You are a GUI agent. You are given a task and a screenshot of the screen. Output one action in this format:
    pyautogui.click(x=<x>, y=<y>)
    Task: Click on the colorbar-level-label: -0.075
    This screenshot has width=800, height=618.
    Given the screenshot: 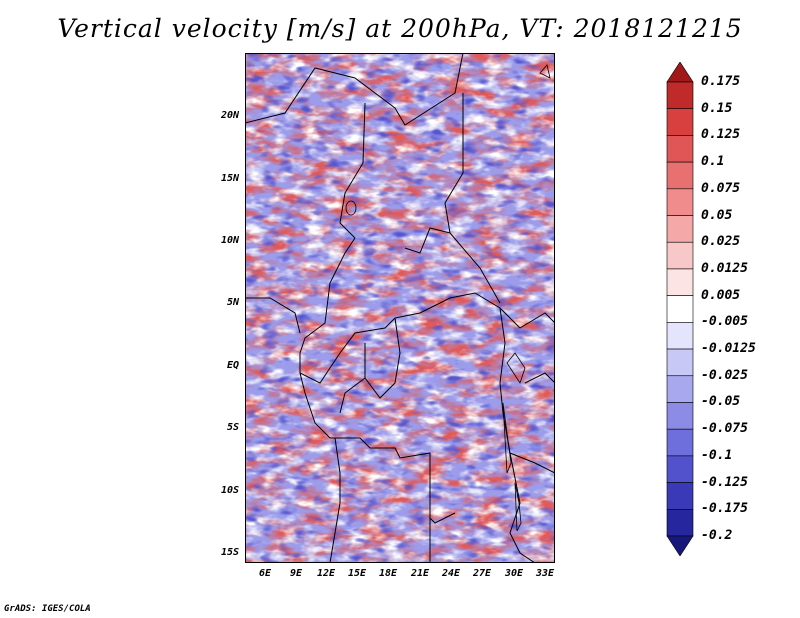 What is the action you would take?
    pyautogui.click(x=724, y=429)
    